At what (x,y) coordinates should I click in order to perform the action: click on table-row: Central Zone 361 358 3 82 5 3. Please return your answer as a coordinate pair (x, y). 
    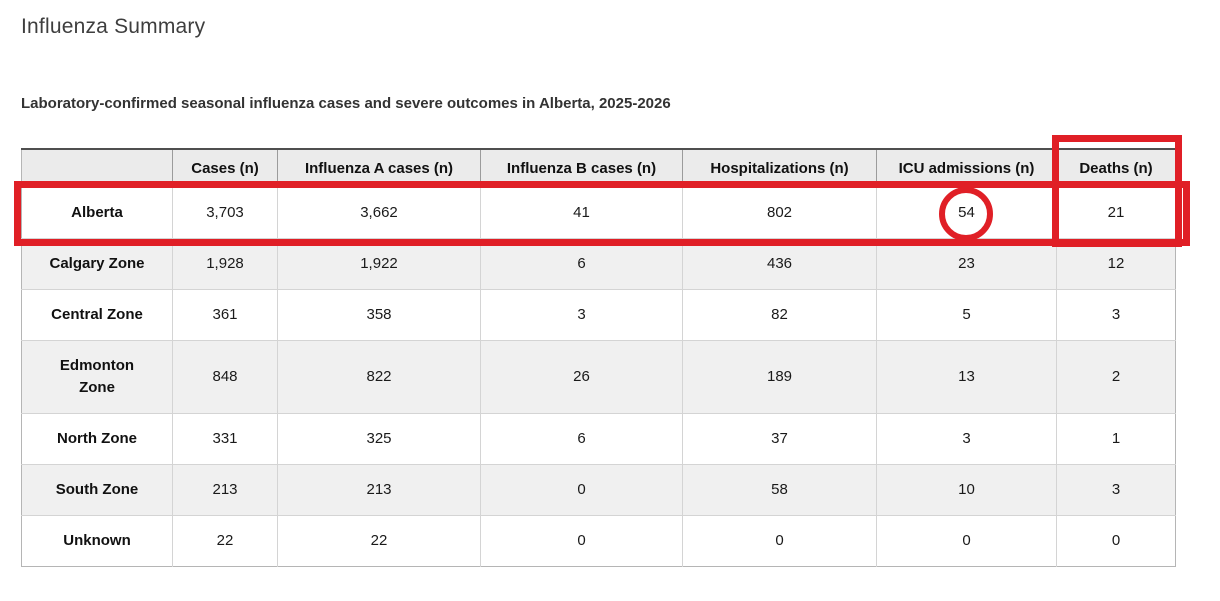
    Looking at the image, I should click on (598, 314).